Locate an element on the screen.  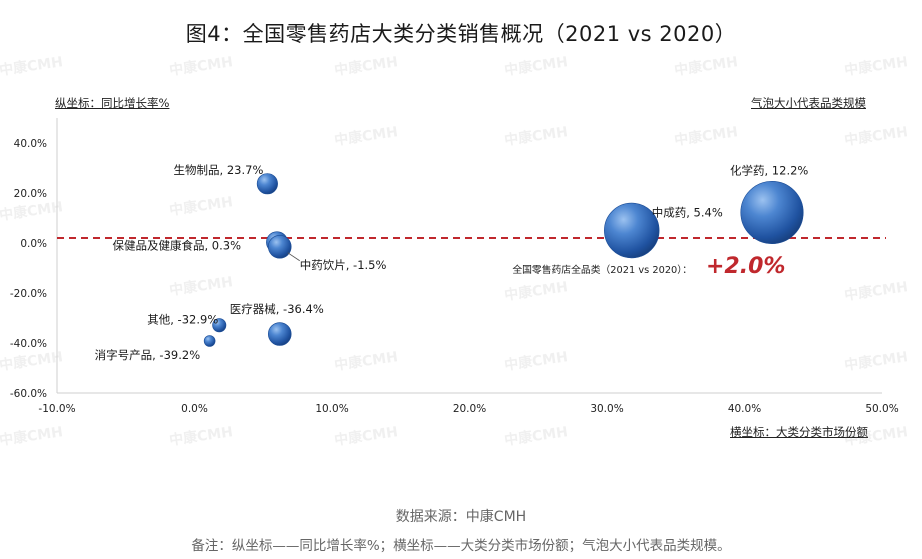
reference-line-value: +2.0% is located at coordinates (745, 266).